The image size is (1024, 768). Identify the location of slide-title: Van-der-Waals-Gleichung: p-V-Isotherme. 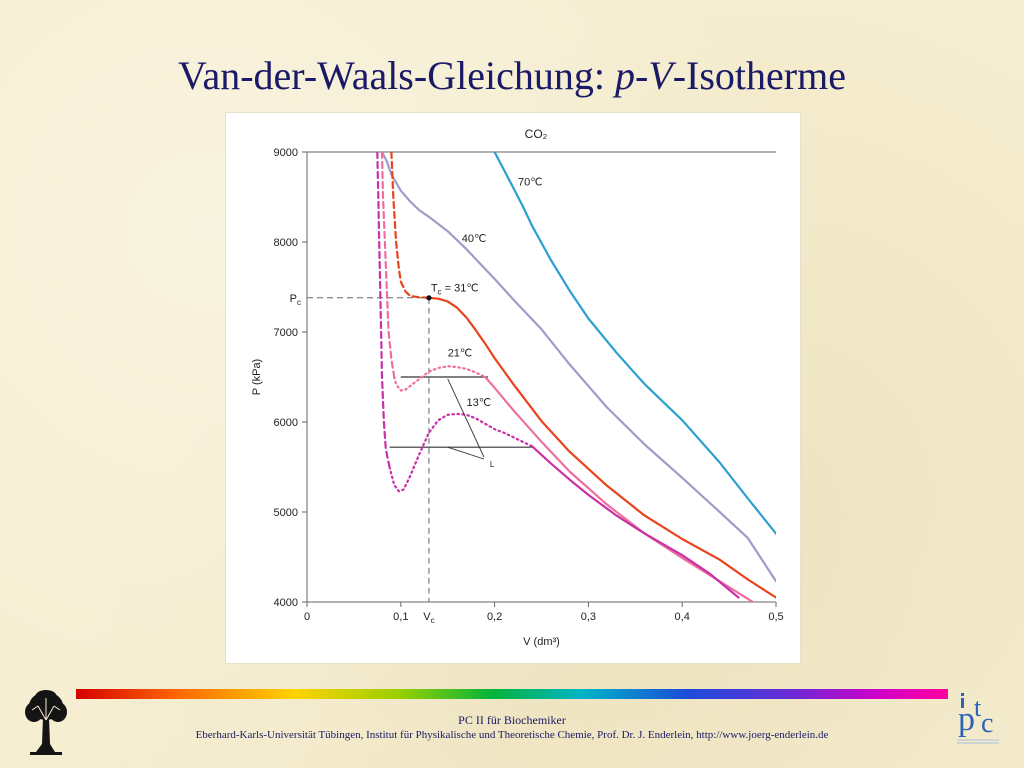
(512, 76).